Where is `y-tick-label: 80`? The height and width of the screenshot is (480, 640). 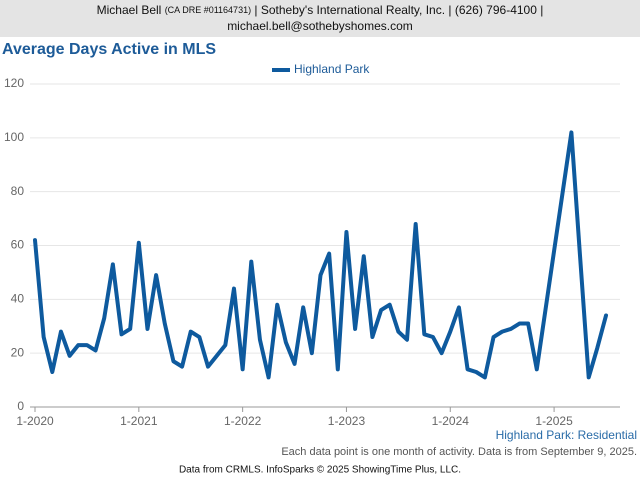 y-tick-label: 80 is located at coordinates (18, 191).